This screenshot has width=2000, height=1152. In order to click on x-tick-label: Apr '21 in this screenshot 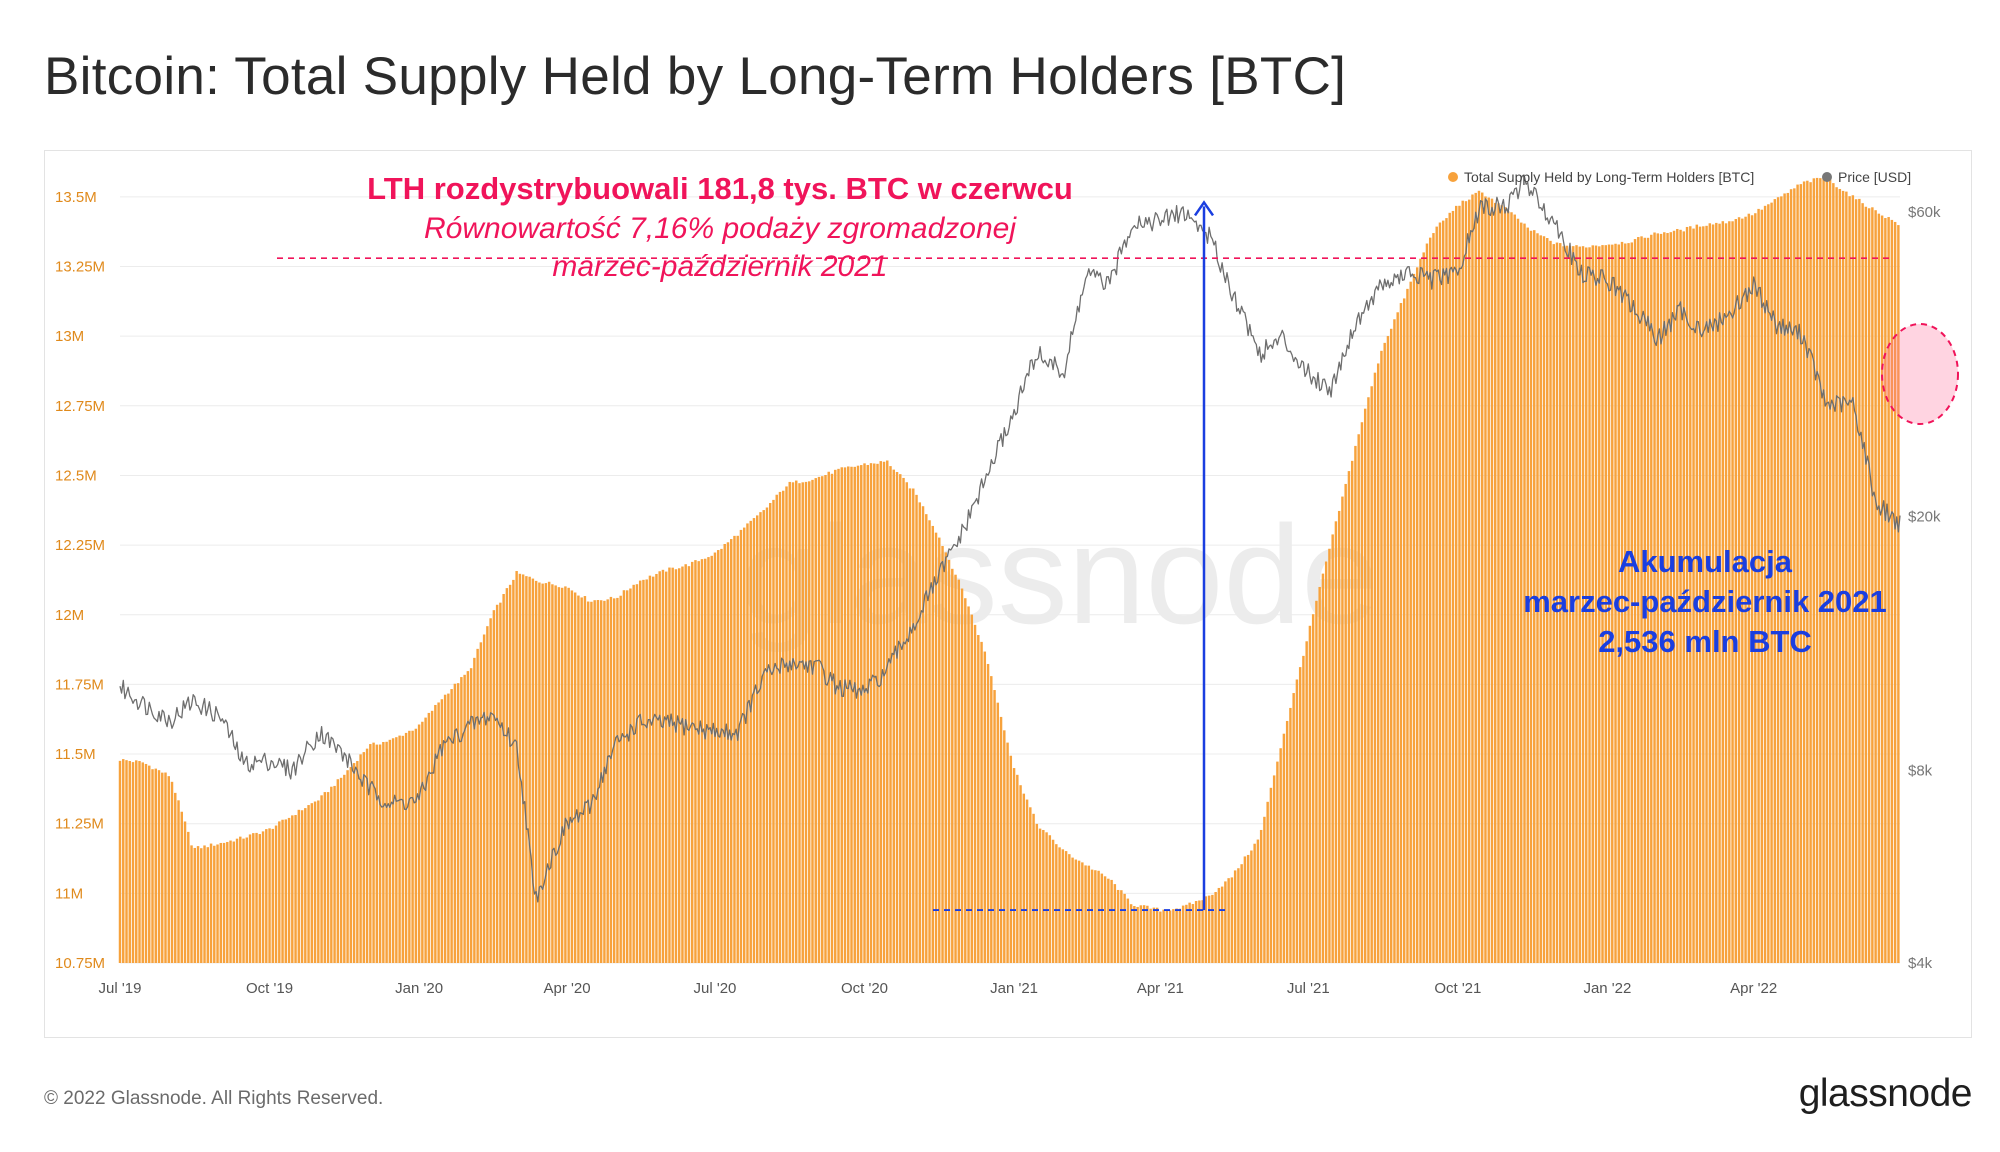, I will do `click(1160, 988)`.